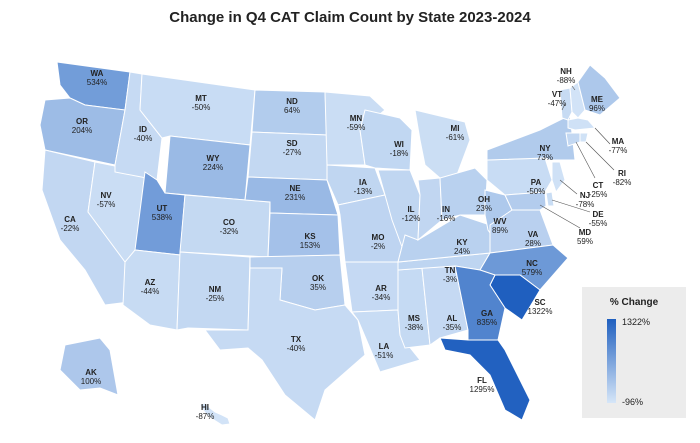 The height and width of the screenshot is (443, 700). What do you see at coordinates (582, 124) in the screenshot?
I see `state-ma` at bounding box center [582, 124].